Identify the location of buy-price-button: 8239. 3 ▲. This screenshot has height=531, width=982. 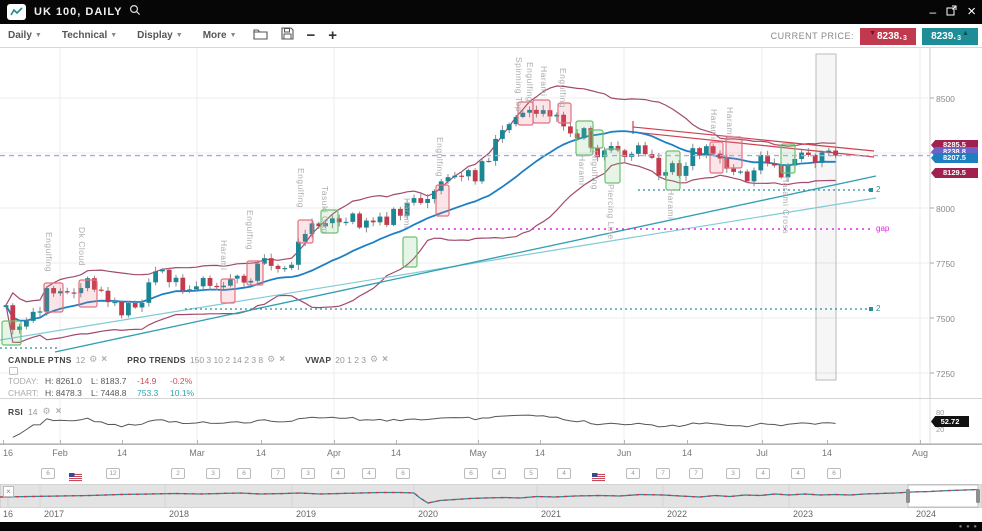
(950, 36).